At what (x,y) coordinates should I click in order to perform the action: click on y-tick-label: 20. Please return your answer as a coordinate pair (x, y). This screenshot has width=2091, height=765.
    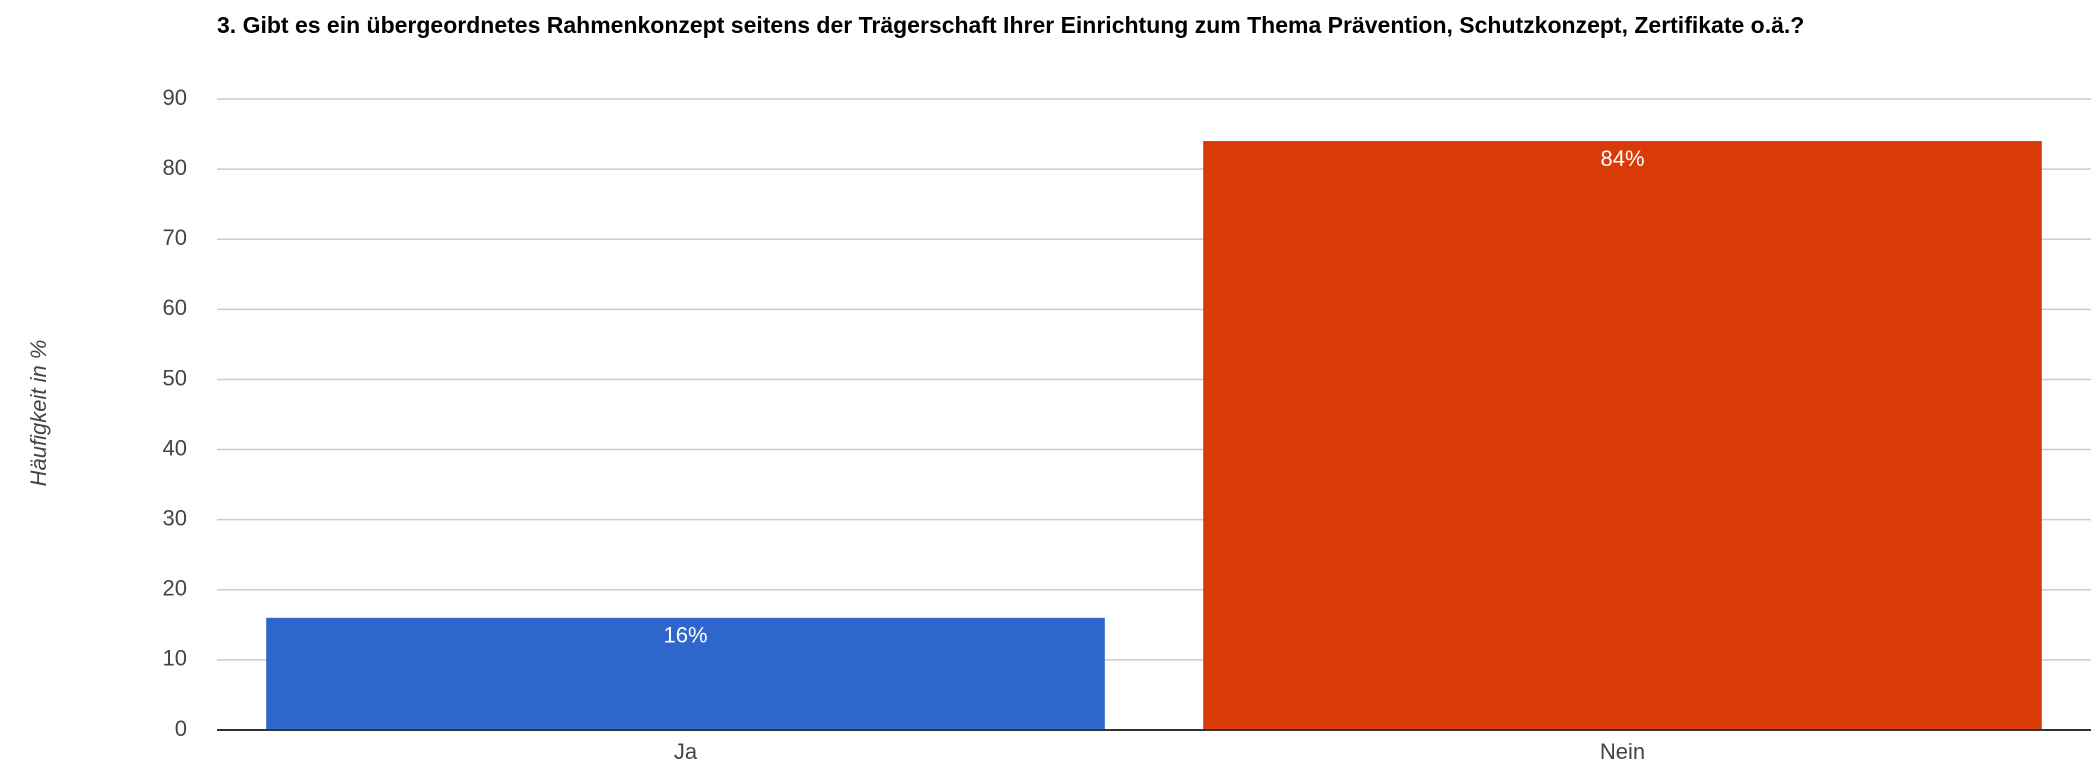
    Looking at the image, I should click on (175, 588).